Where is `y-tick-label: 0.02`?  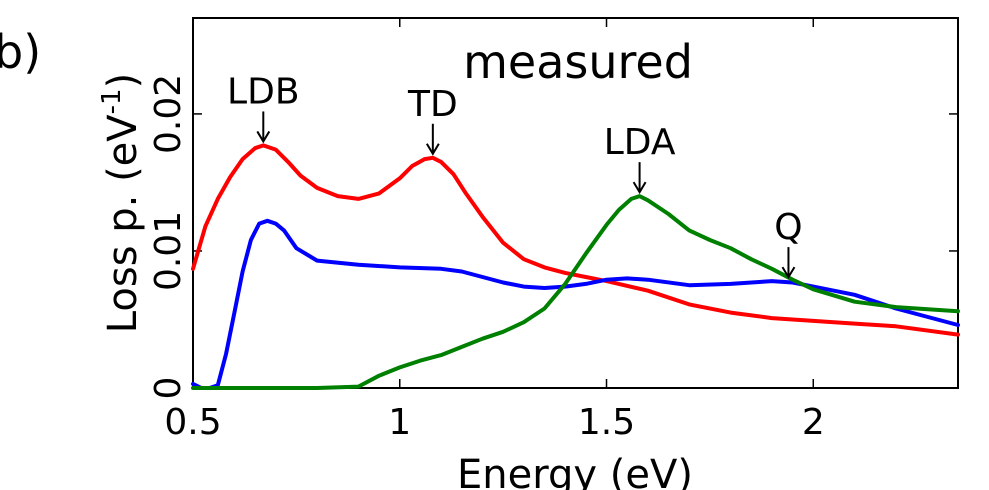
y-tick-label: 0.02 is located at coordinates (168, 114).